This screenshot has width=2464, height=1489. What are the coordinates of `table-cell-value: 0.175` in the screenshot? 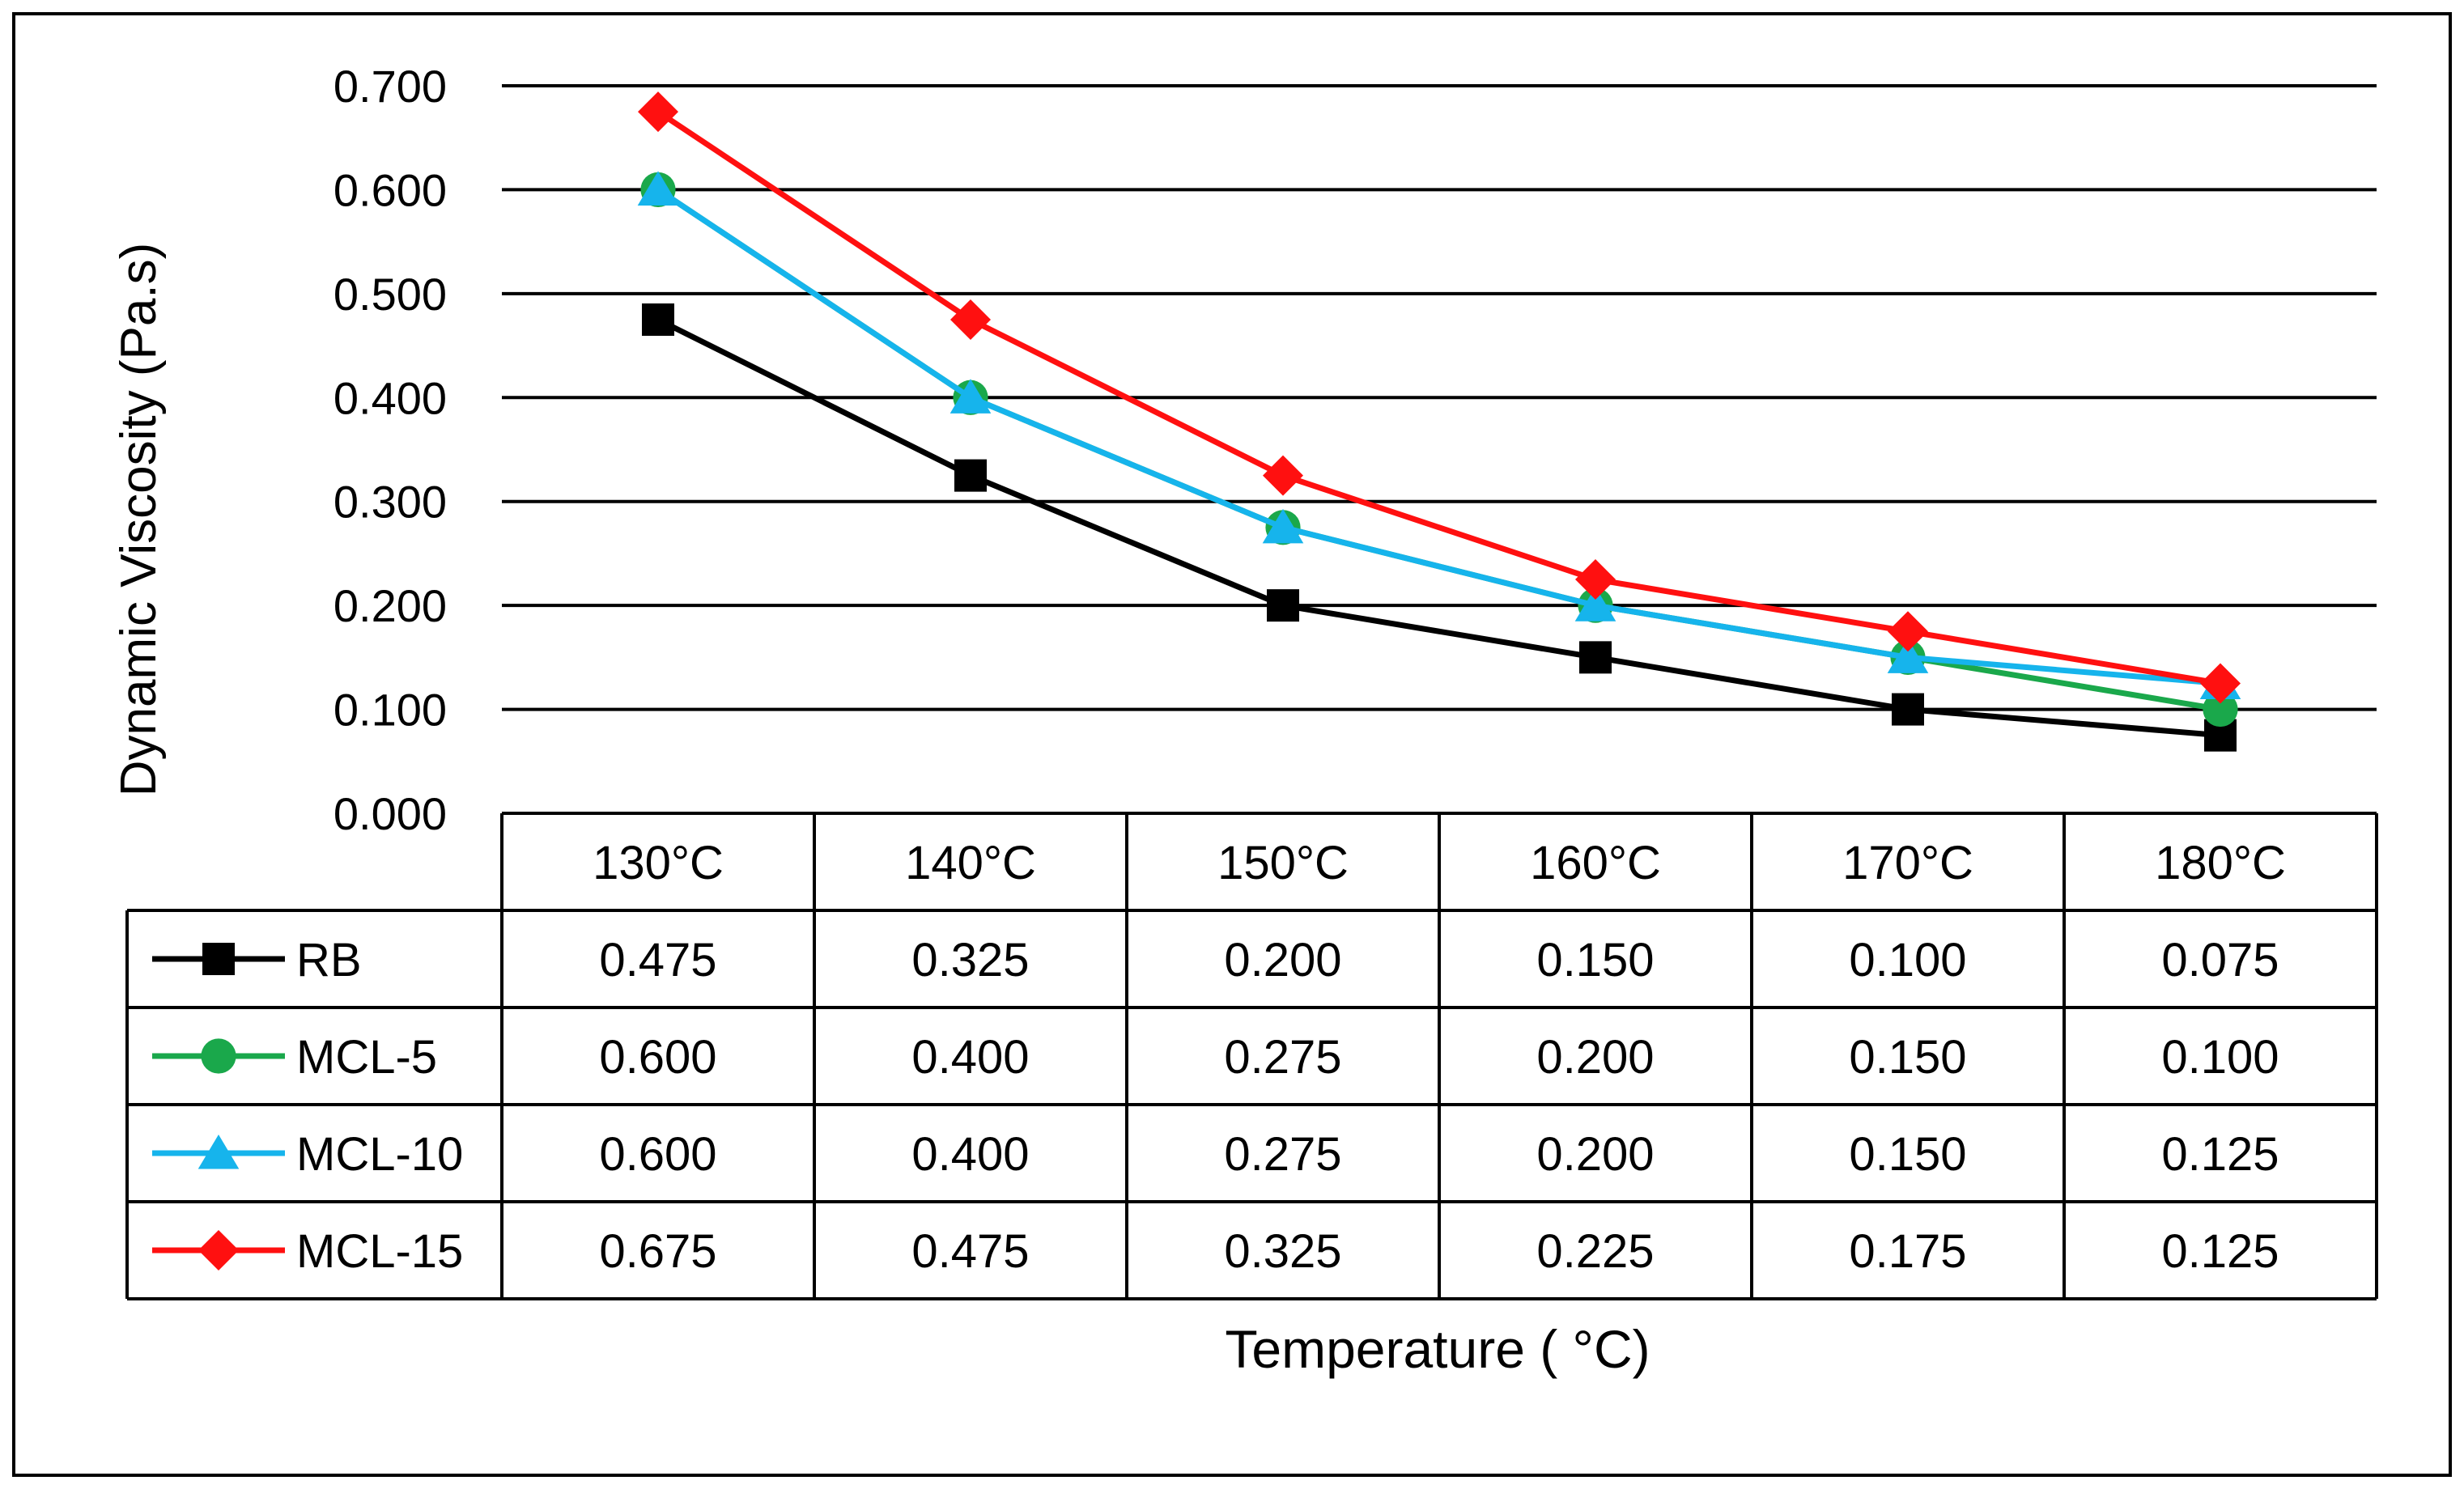 It's located at (1908, 1251).